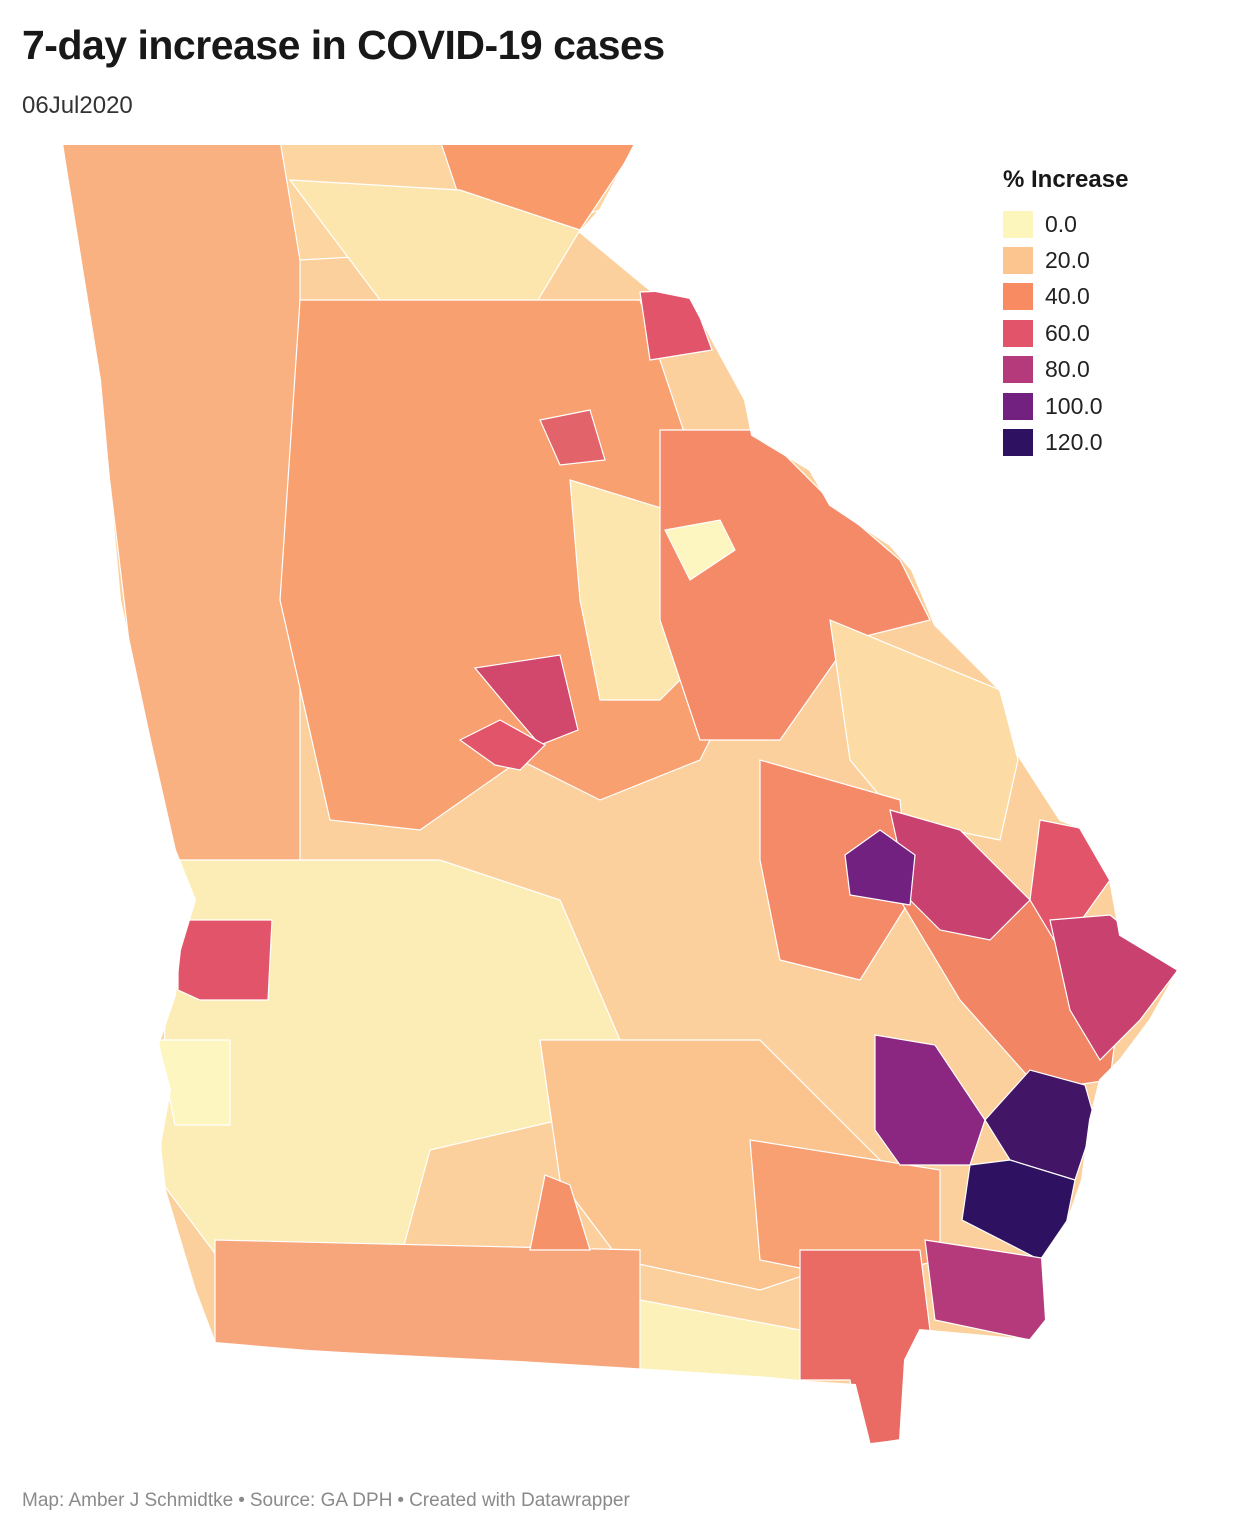  Describe the element at coordinates (1110, 442) in the screenshot. I see `legend-item: 120.0` at that location.